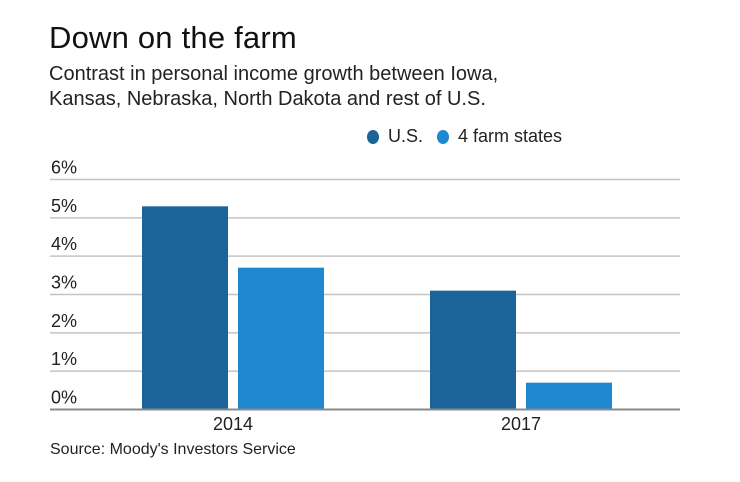 The height and width of the screenshot is (482, 740). Describe the element at coordinates (510, 136) in the screenshot. I see `legend-label-farm-states: 4 farm states` at that location.